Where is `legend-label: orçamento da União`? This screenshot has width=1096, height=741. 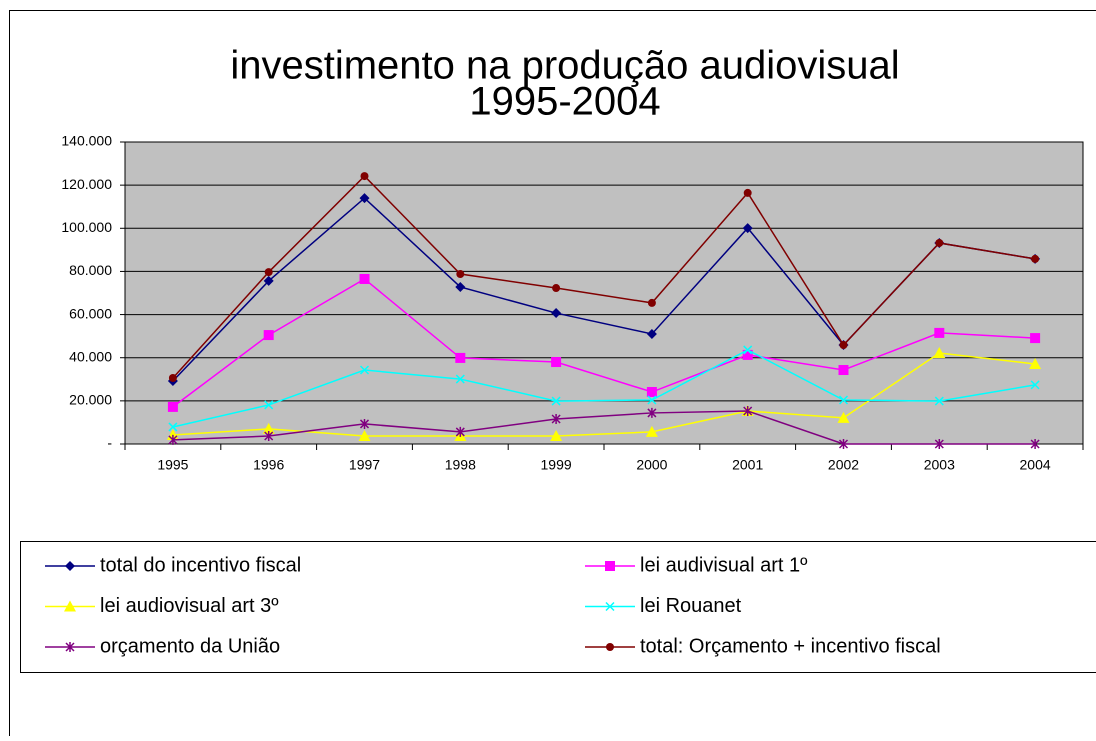 legend-label: orçamento da União is located at coordinates (190, 646).